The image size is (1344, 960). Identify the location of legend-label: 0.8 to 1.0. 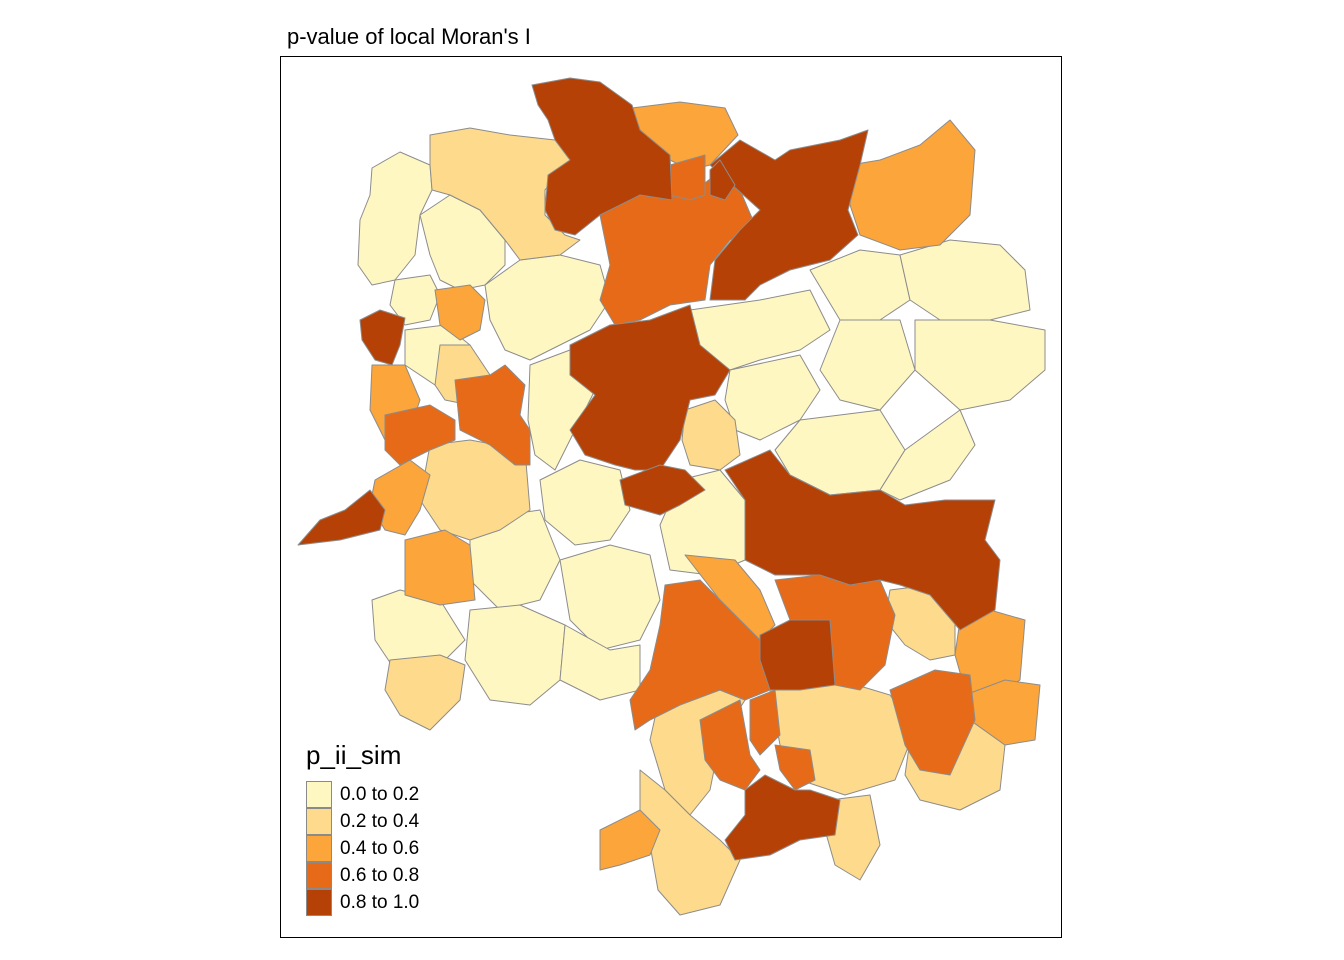
(380, 902).